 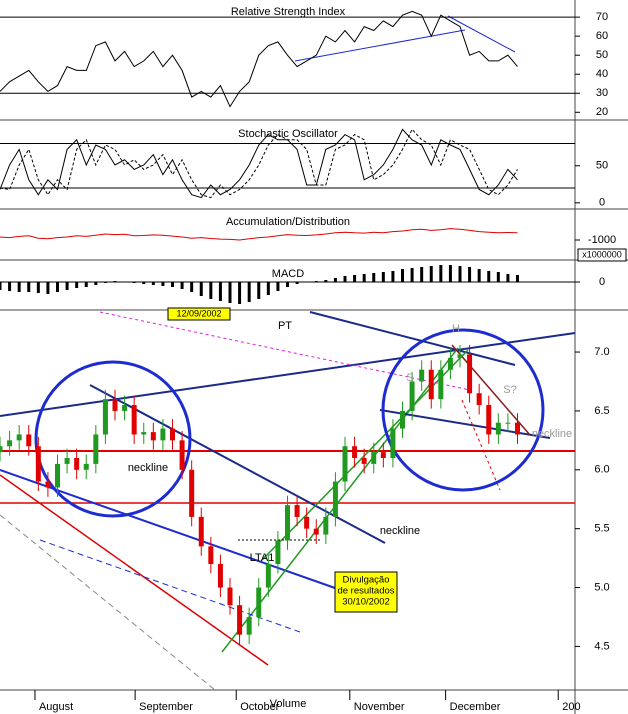 I want to click on annotation: S, so click(x=409, y=378).